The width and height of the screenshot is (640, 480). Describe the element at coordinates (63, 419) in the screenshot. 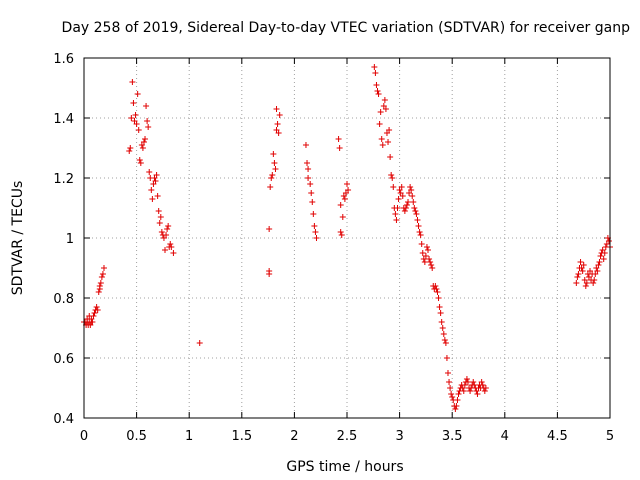

I see `y-tick-label: 0.4` at that location.